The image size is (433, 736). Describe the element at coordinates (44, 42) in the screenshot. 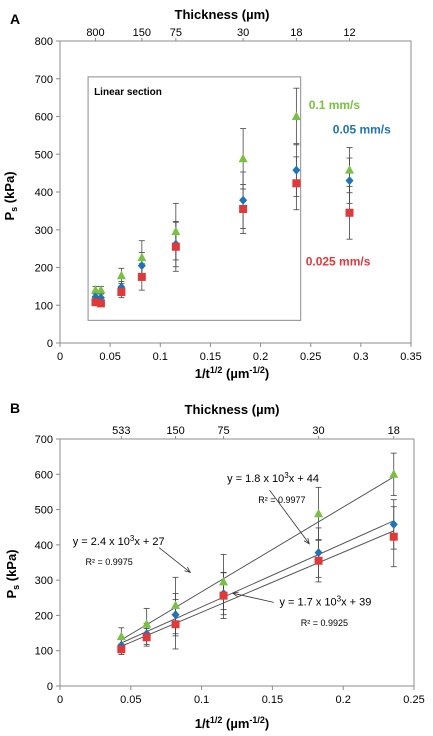

I see `y-tick-label: 800` at that location.